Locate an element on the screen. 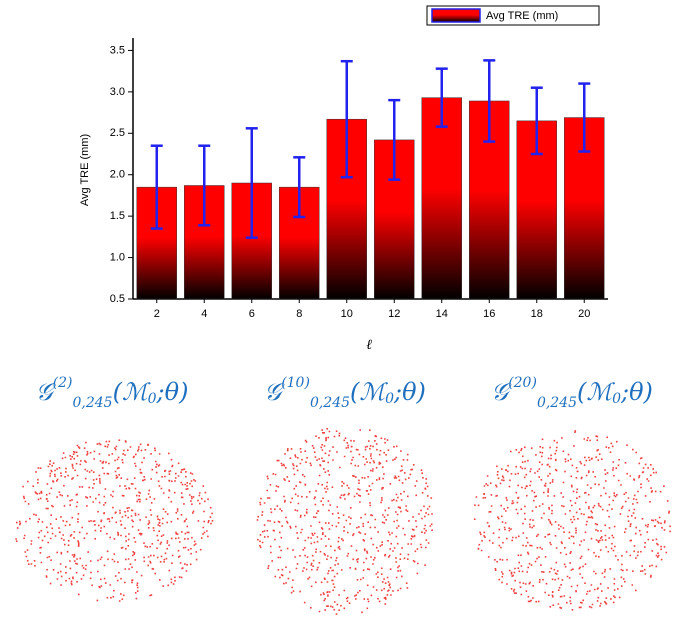 The image size is (681, 620). x-tick-label: 18 is located at coordinates (537, 314).